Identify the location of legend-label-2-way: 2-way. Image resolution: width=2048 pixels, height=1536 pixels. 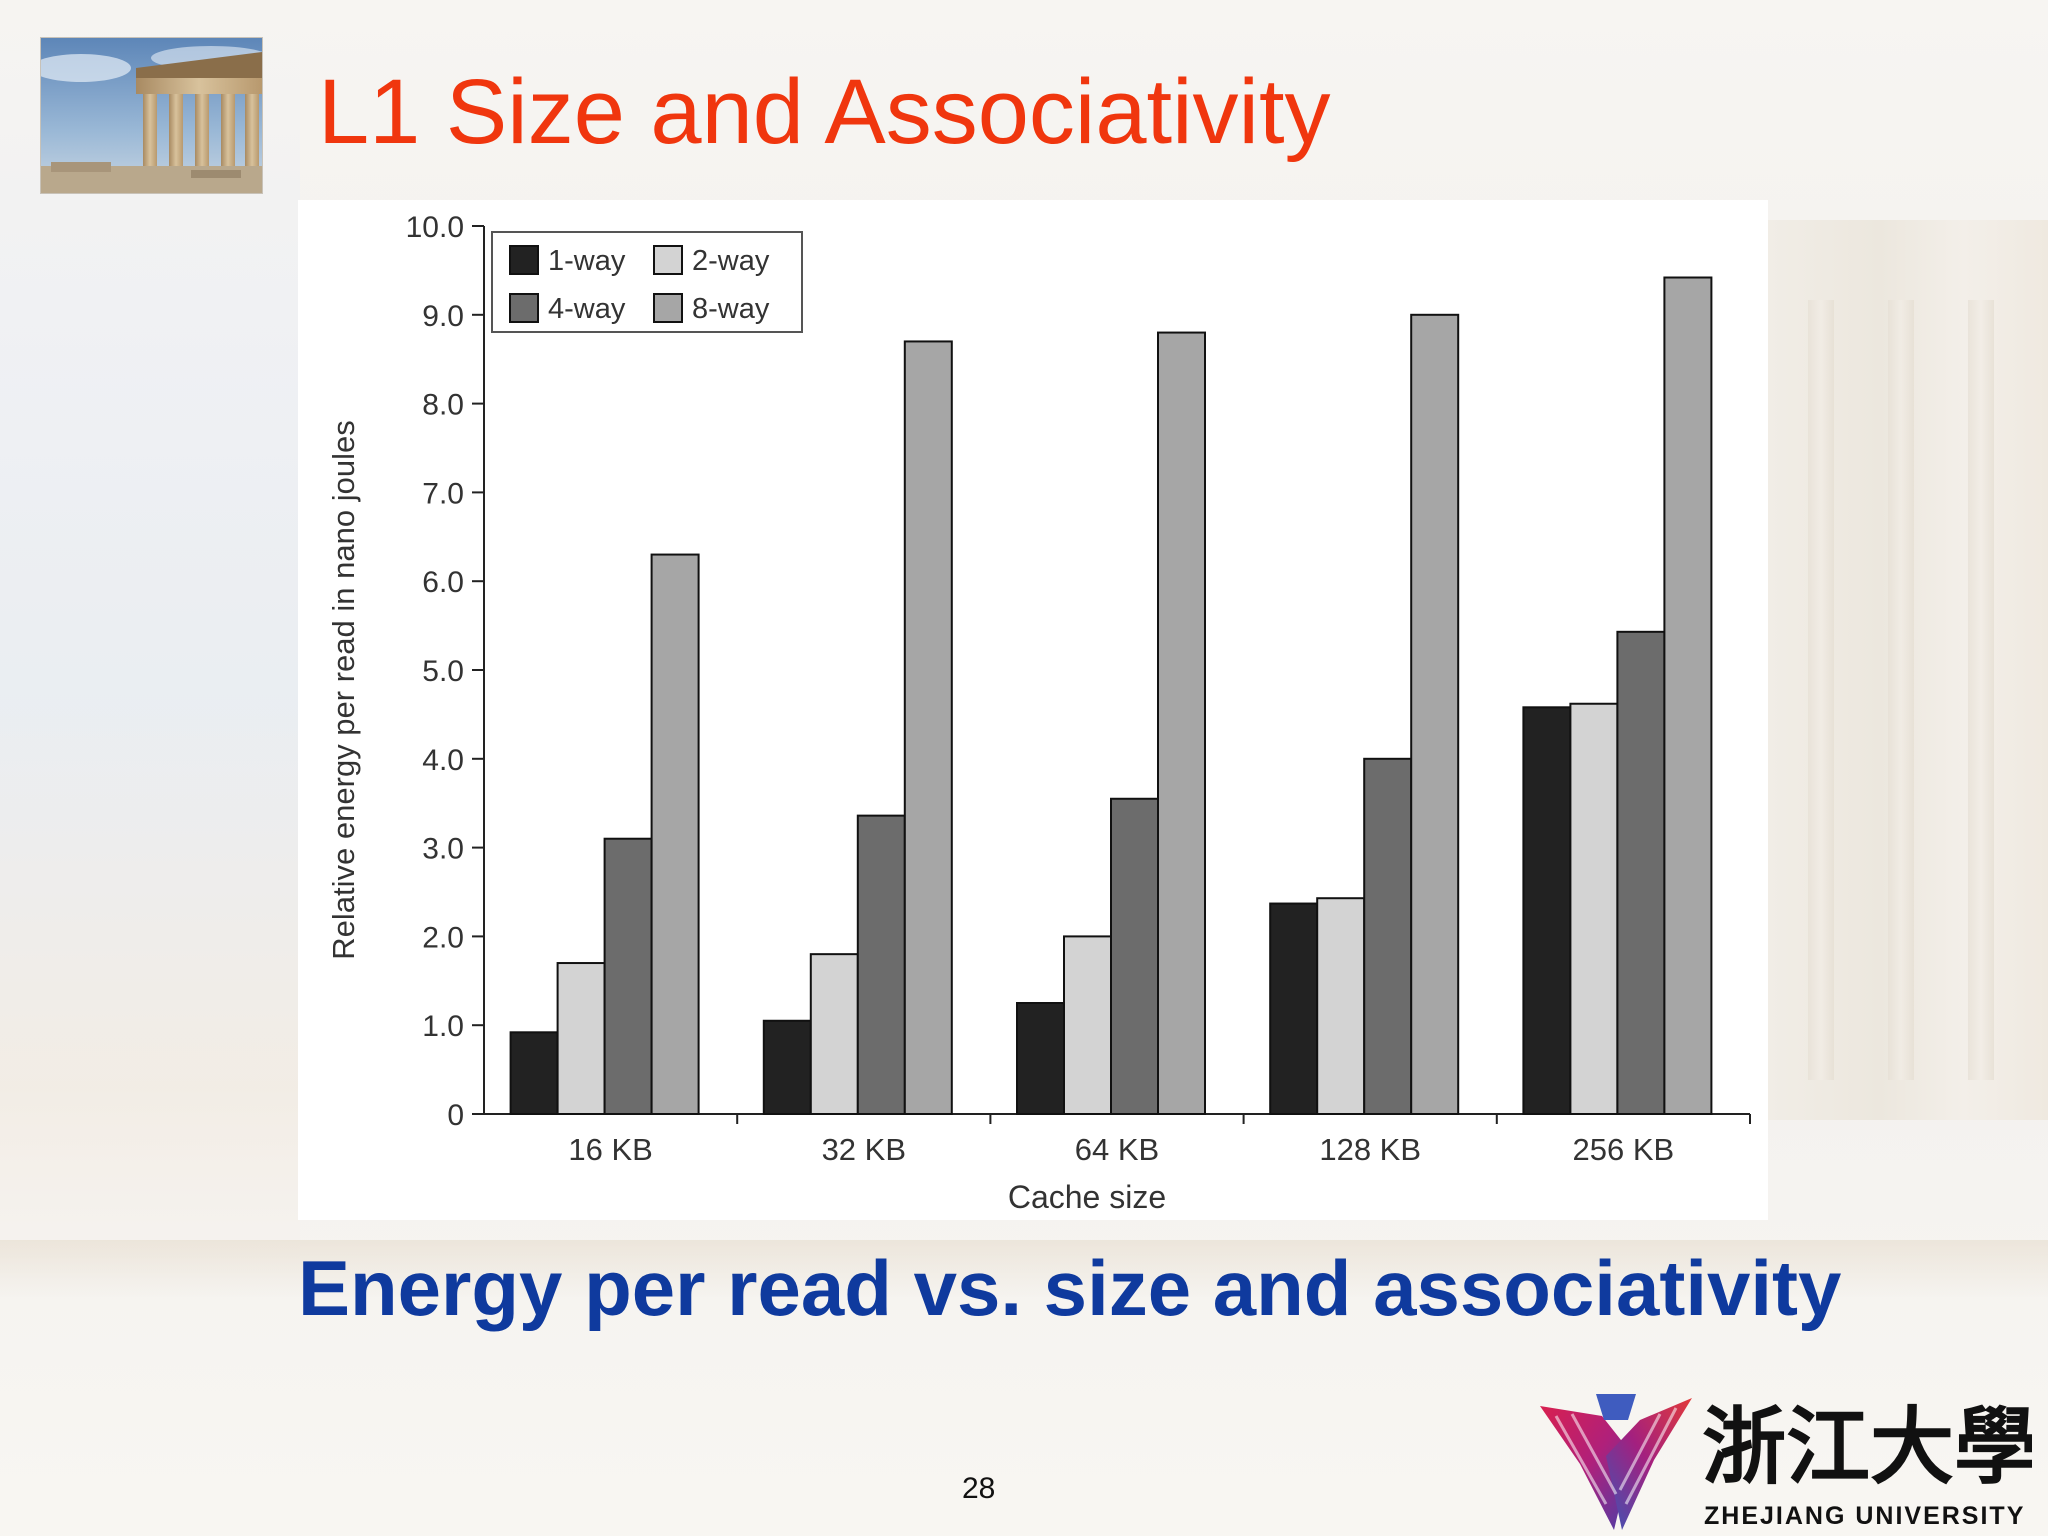
(731, 261).